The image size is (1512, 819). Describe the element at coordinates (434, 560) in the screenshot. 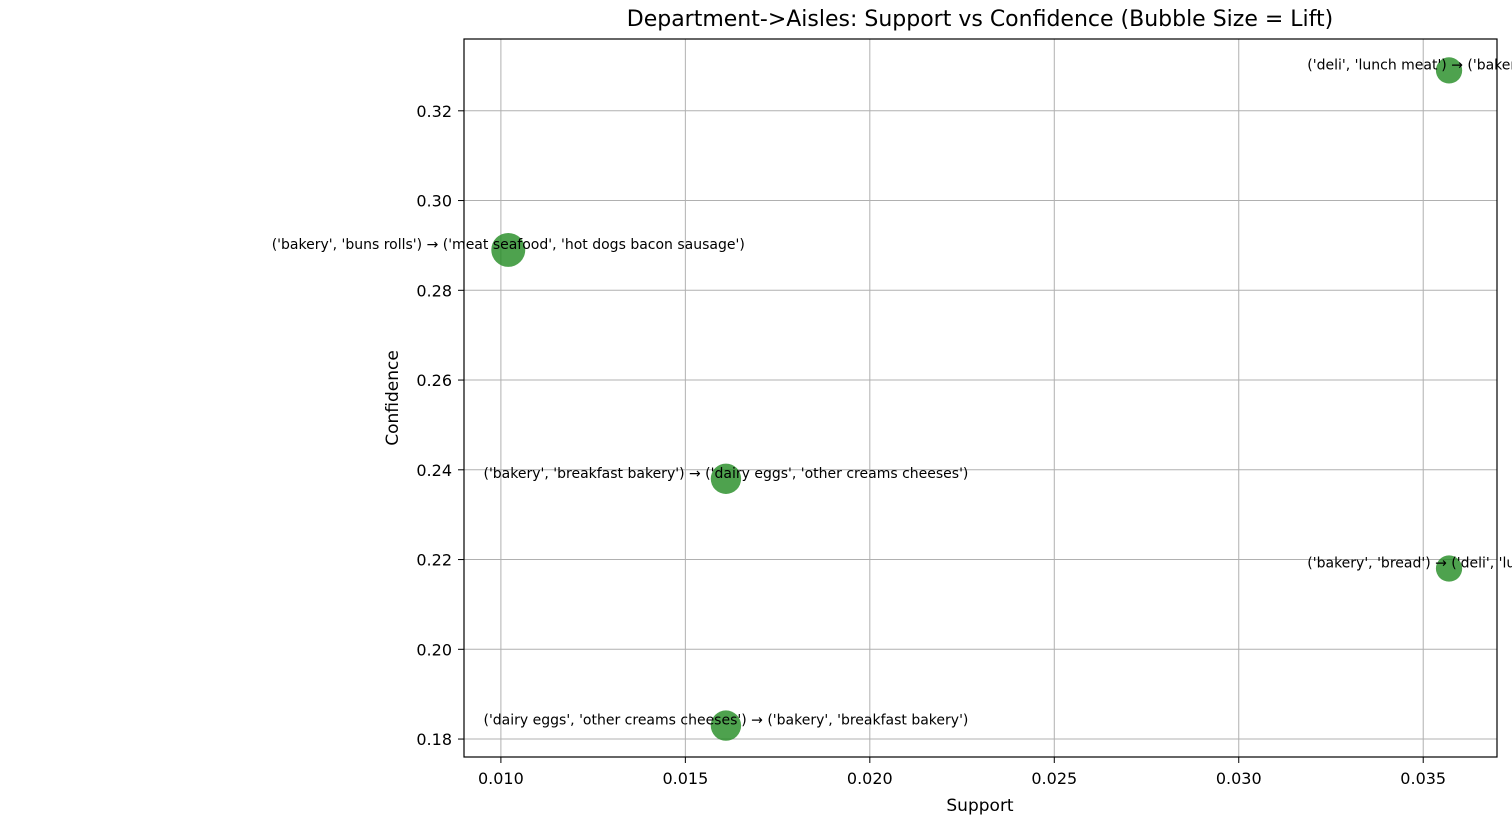

I see `y-tick-label: 0.22` at that location.